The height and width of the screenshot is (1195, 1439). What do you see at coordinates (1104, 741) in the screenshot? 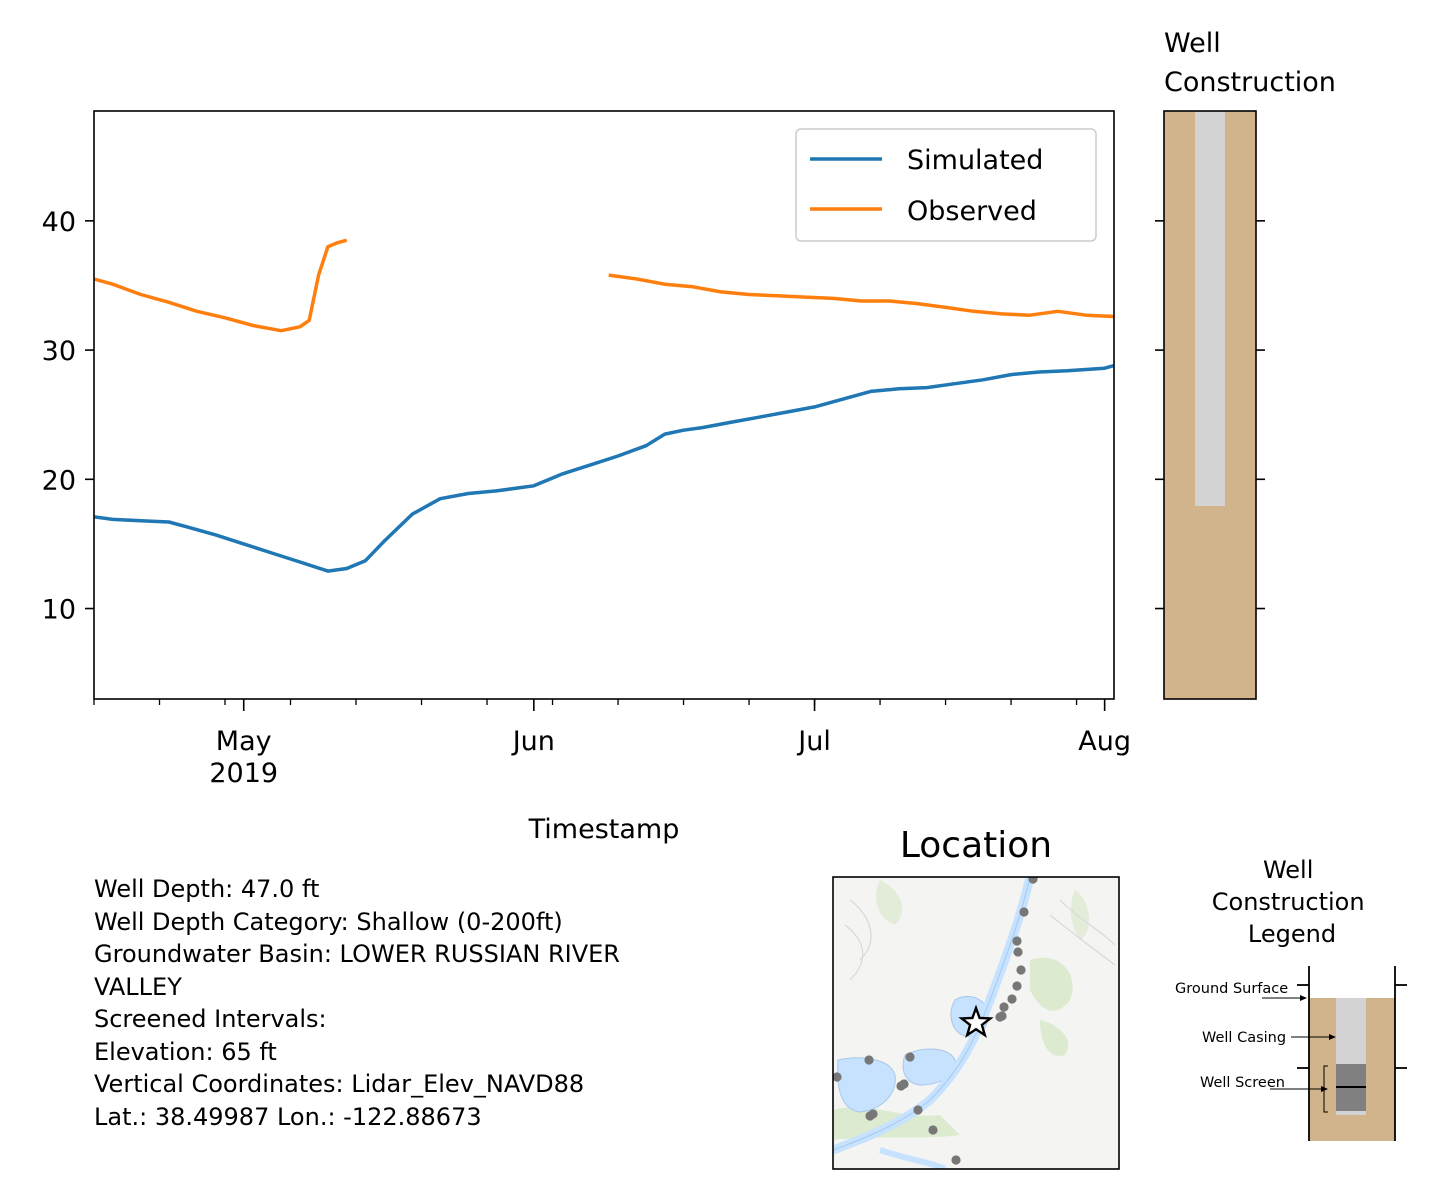
I see `x-tick-label: Aug` at bounding box center [1104, 741].